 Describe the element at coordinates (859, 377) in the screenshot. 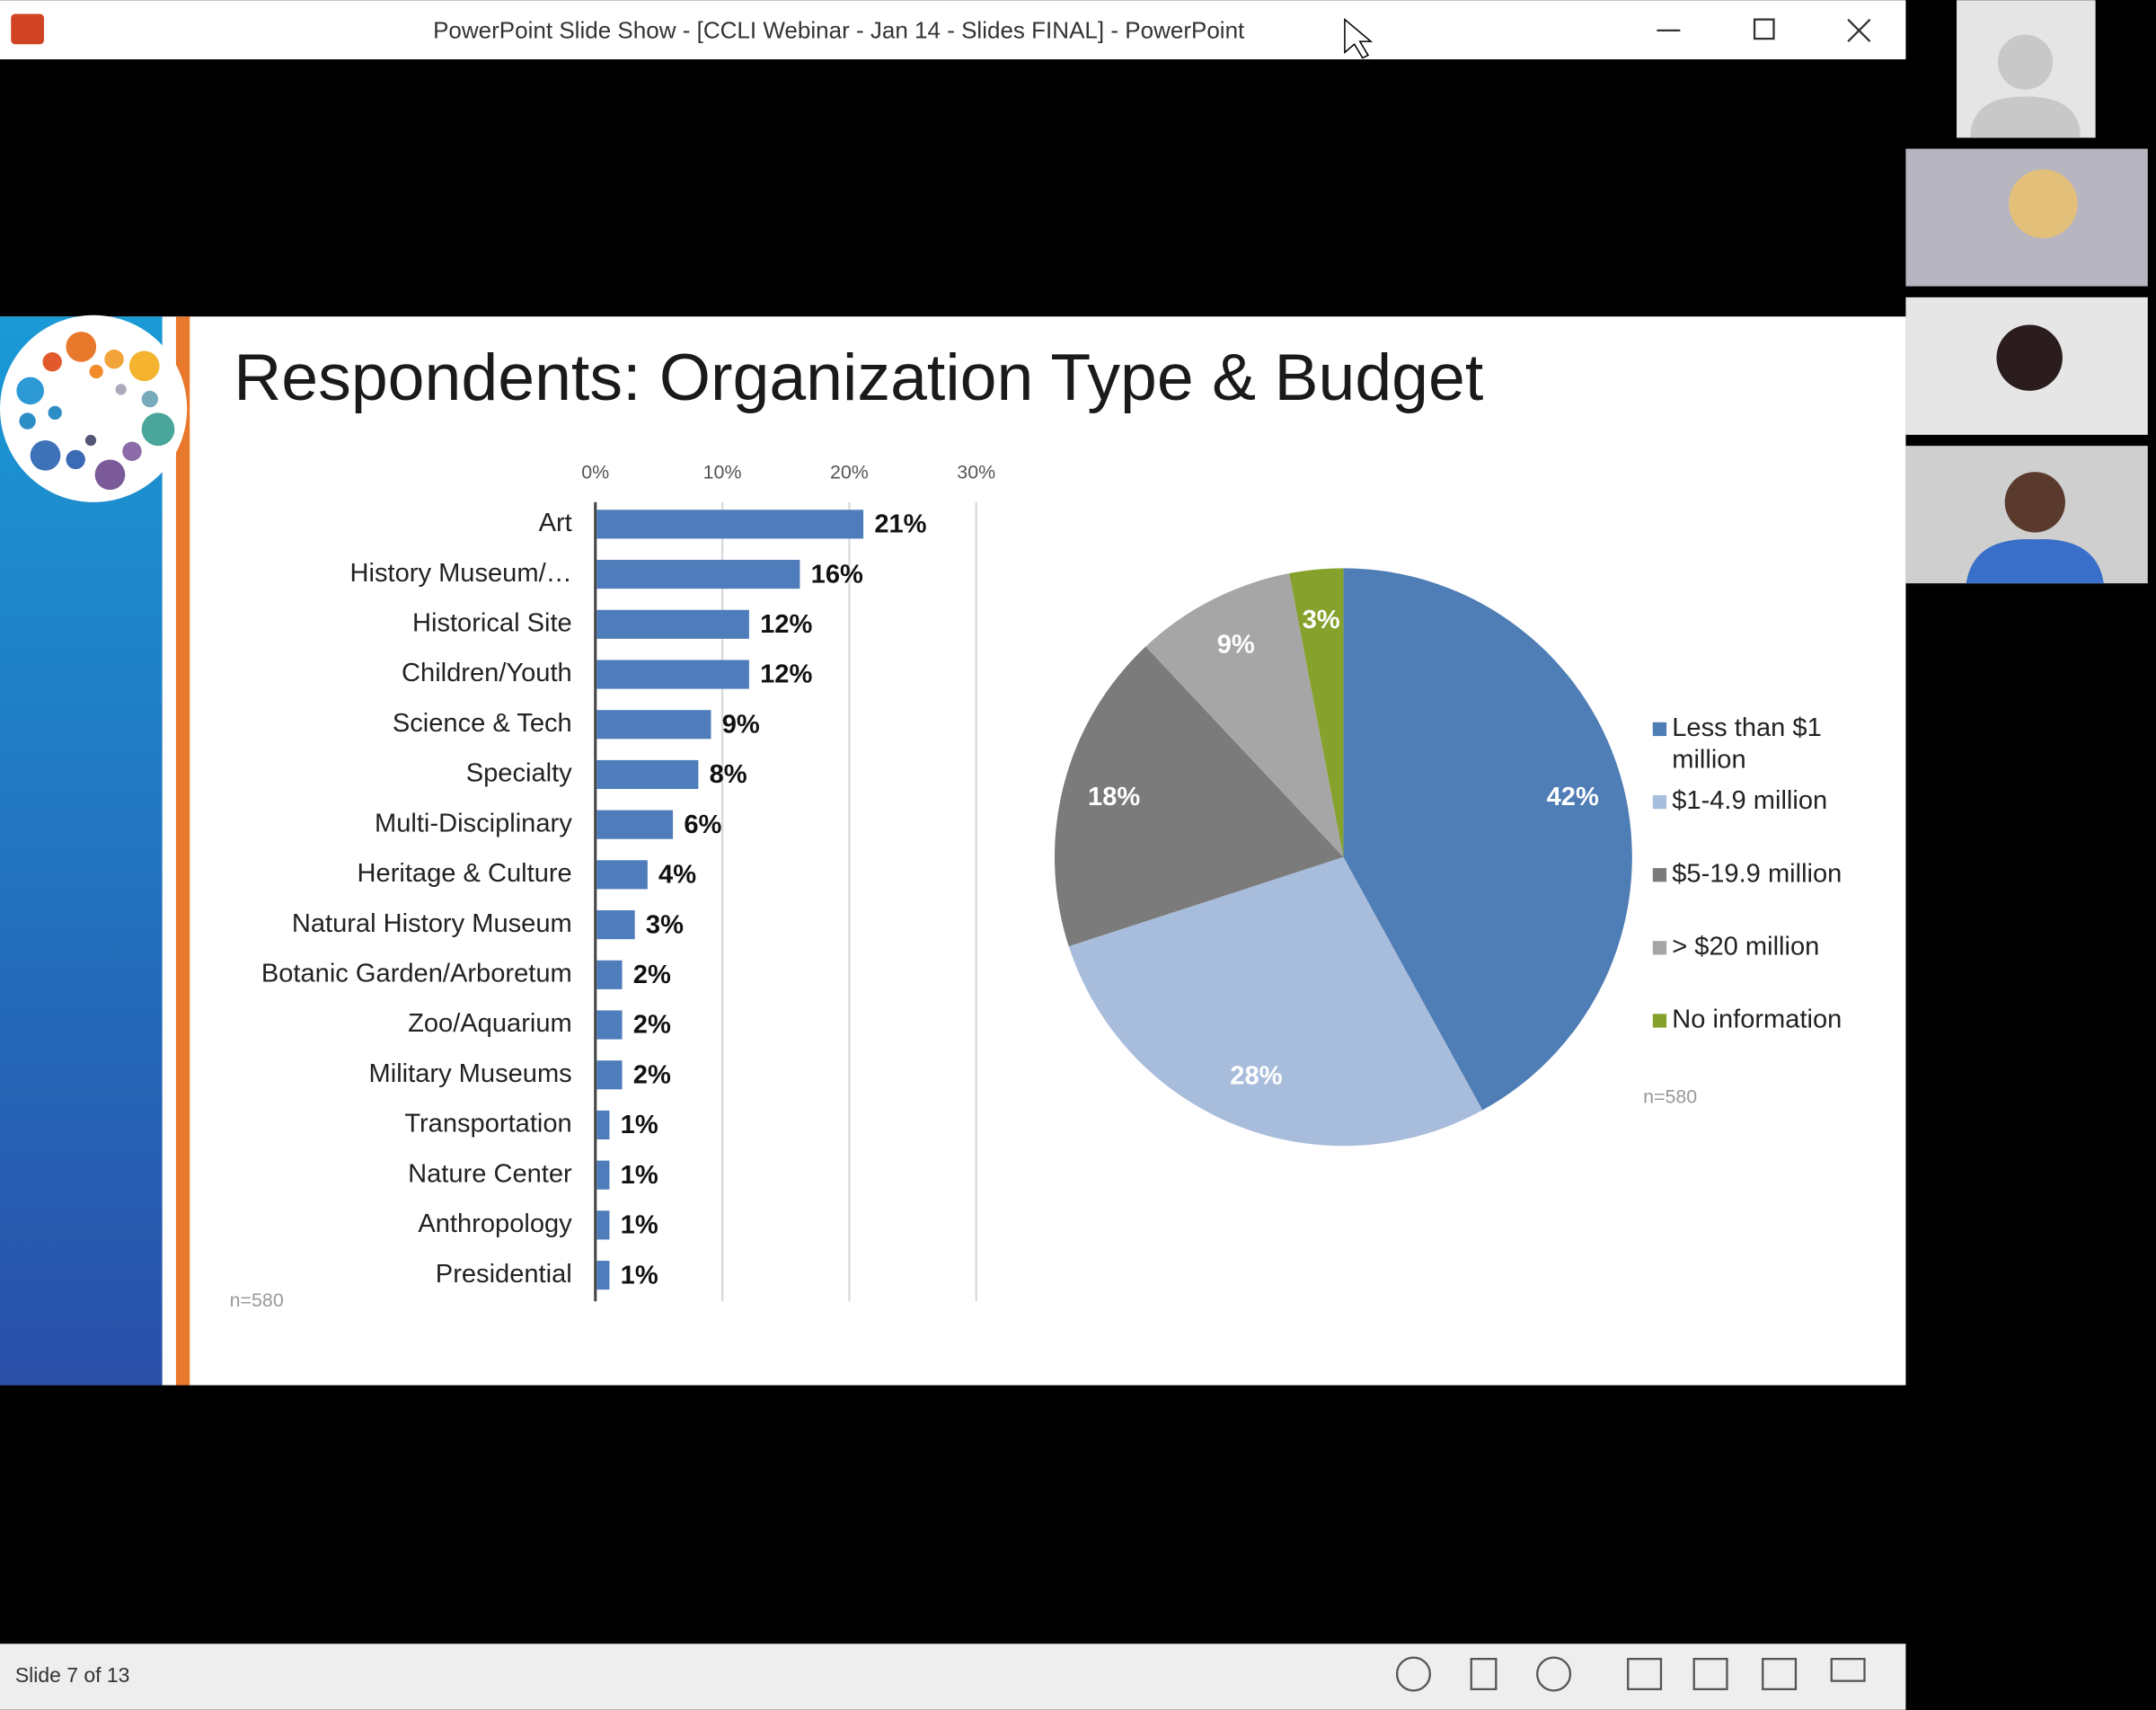

I see `slide-title: Respondents: Organization Type & Budget` at that location.